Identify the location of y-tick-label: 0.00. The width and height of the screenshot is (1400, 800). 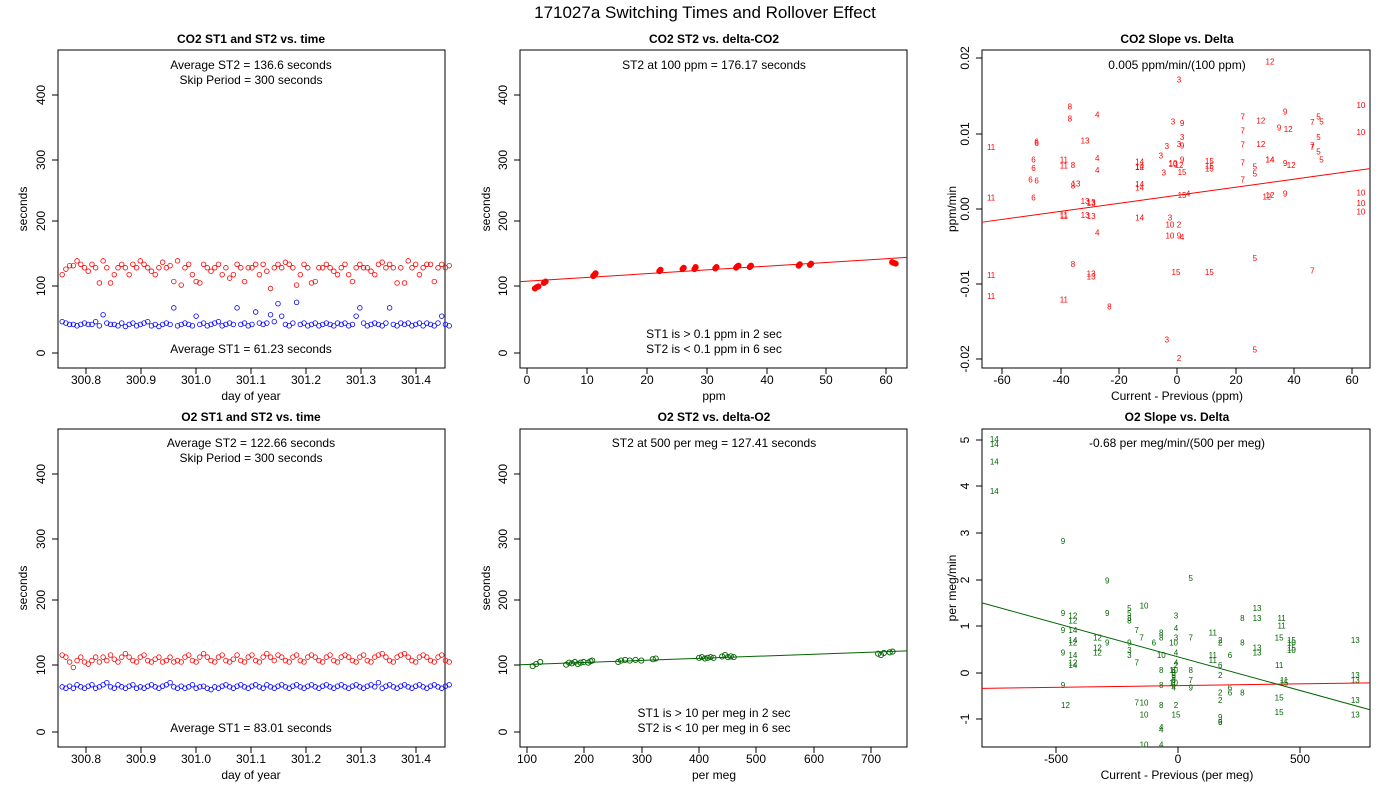
(965, 209).